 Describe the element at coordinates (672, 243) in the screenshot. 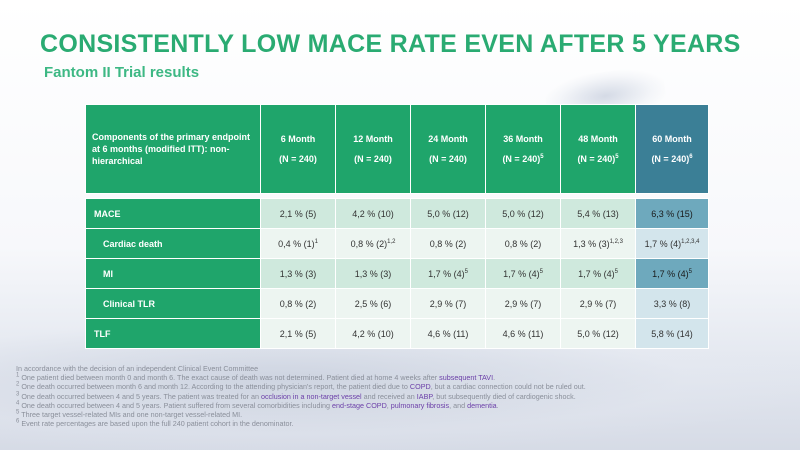

I see `table-cell: 1,7 % (4)1,2,3,4` at that location.